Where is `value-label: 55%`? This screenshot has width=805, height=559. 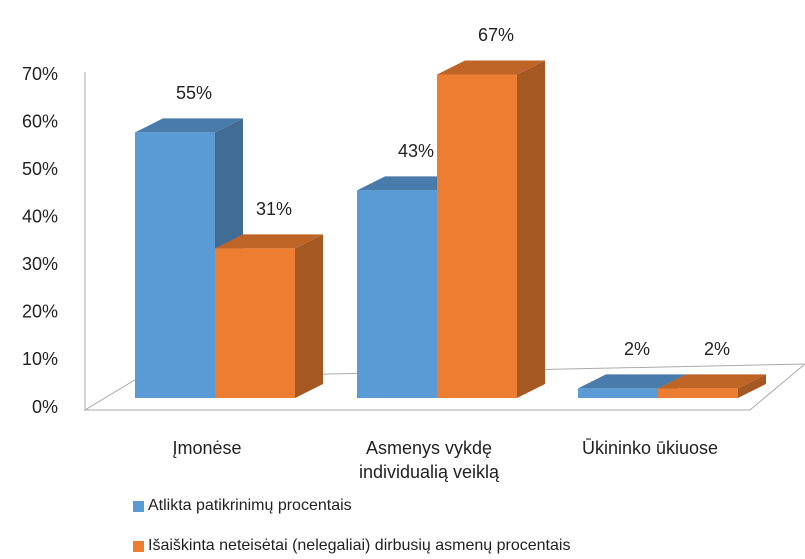 value-label: 55% is located at coordinates (194, 93).